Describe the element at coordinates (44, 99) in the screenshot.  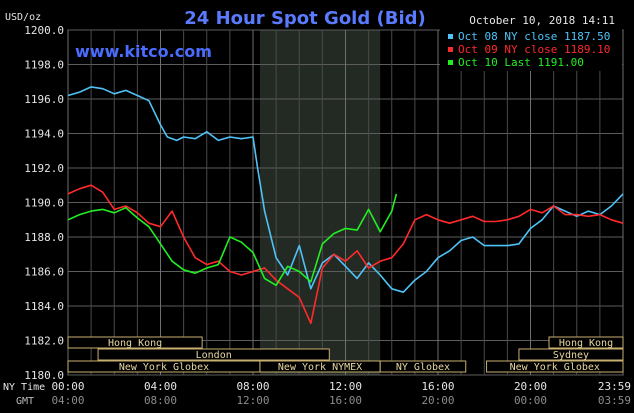
I see `y-tick-label: 1196.0` at that location.